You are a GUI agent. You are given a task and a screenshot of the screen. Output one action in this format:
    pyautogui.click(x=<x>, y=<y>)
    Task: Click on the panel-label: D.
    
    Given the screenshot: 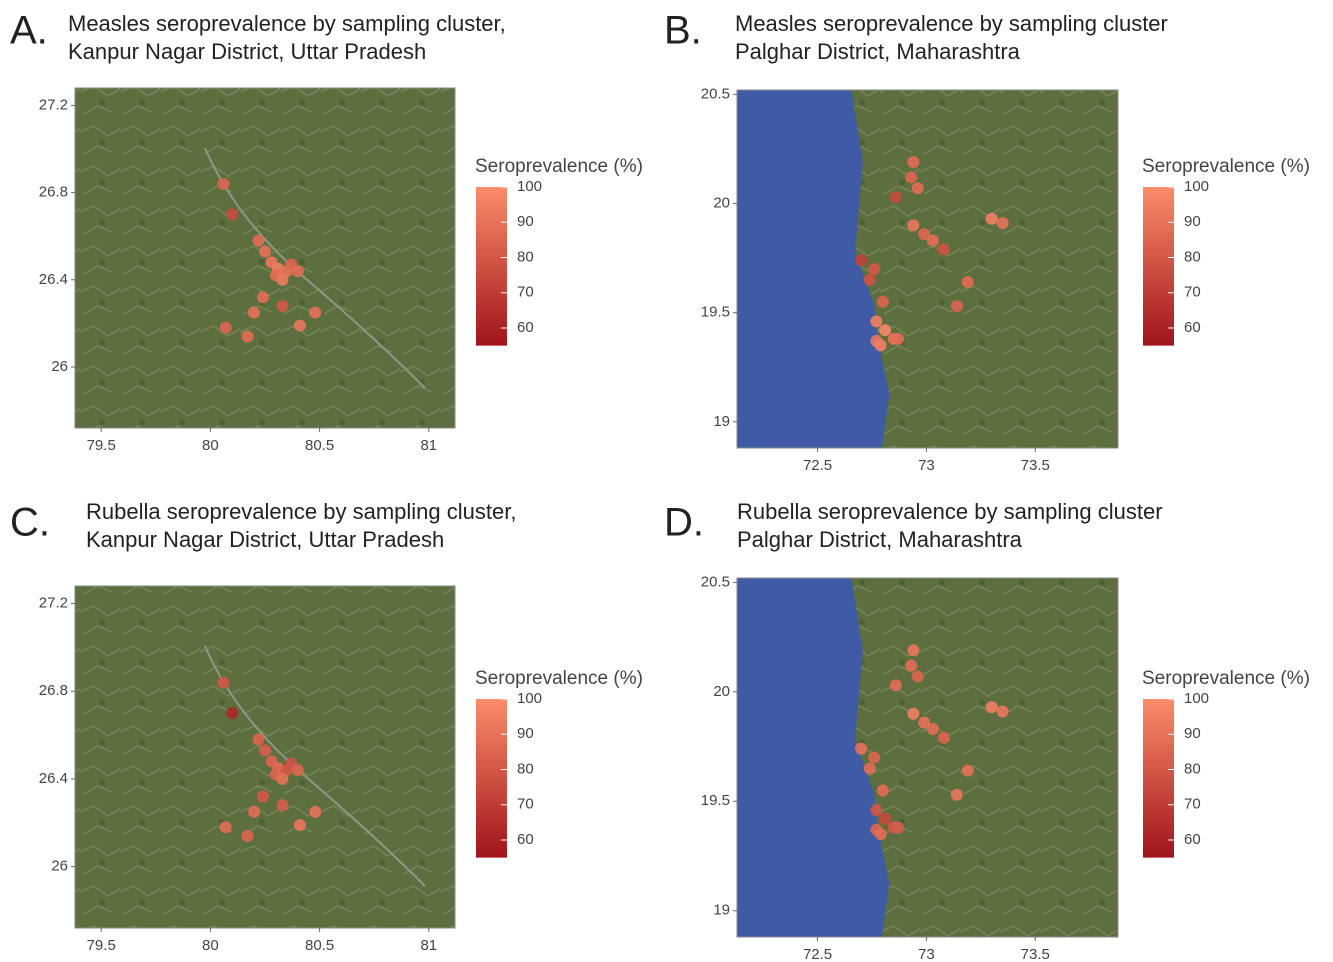 What is the action you would take?
    pyautogui.click(x=684, y=523)
    